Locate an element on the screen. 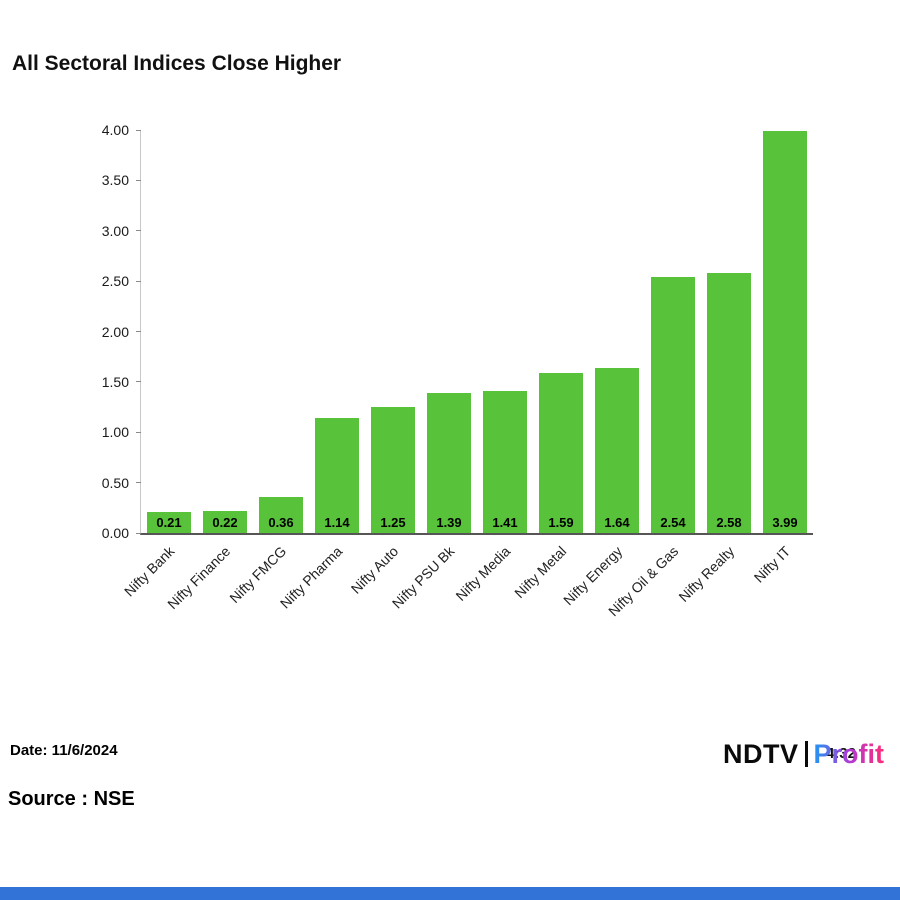 This screenshot has width=900, height=900. x-tick-label: Nifty Realty is located at coordinates (706, 574).